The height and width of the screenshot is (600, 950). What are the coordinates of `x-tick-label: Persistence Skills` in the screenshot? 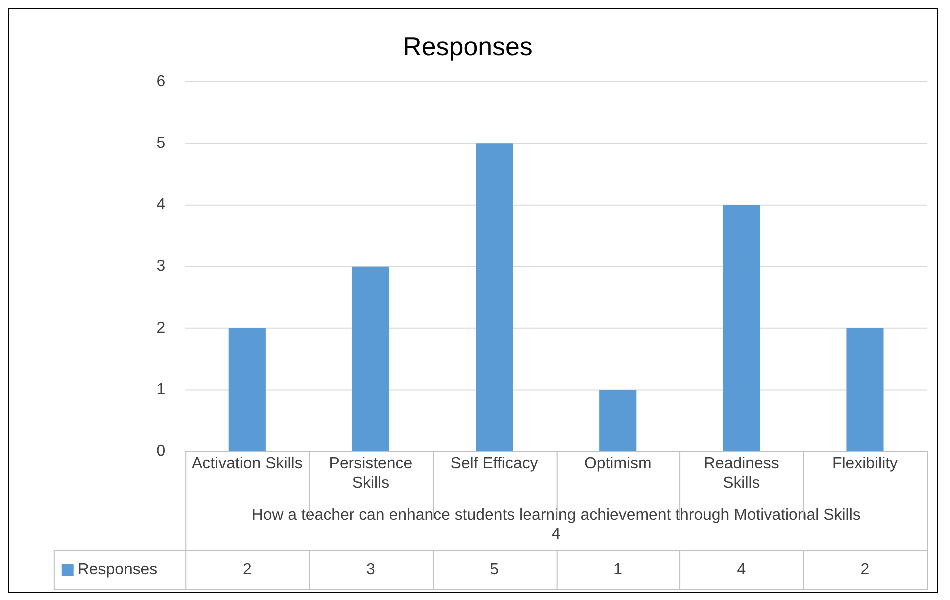 It's located at (371, 474).